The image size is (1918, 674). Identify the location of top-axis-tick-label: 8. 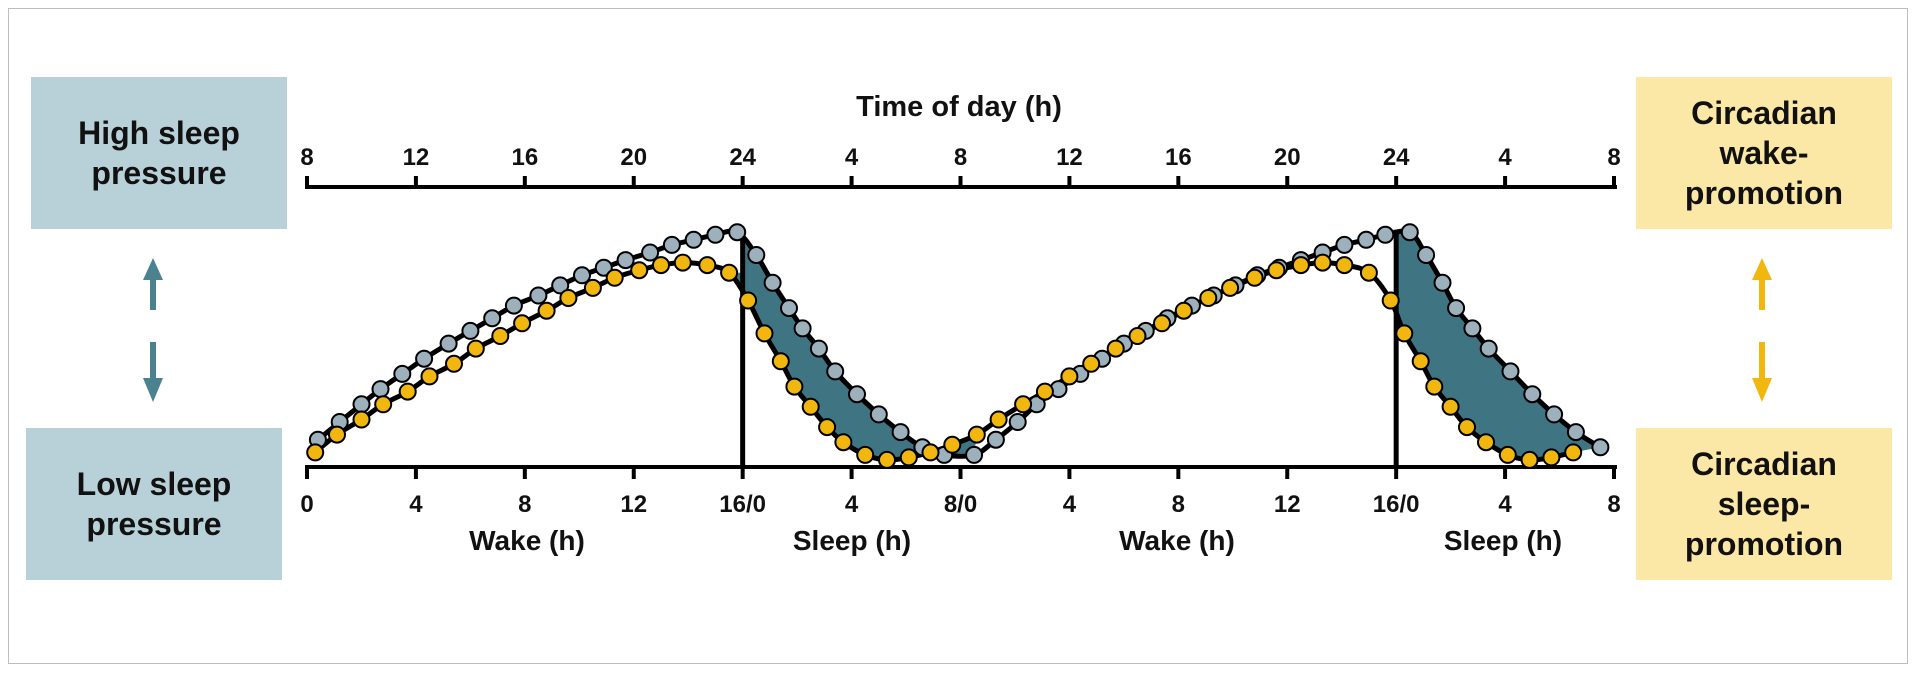
(1613, 157).